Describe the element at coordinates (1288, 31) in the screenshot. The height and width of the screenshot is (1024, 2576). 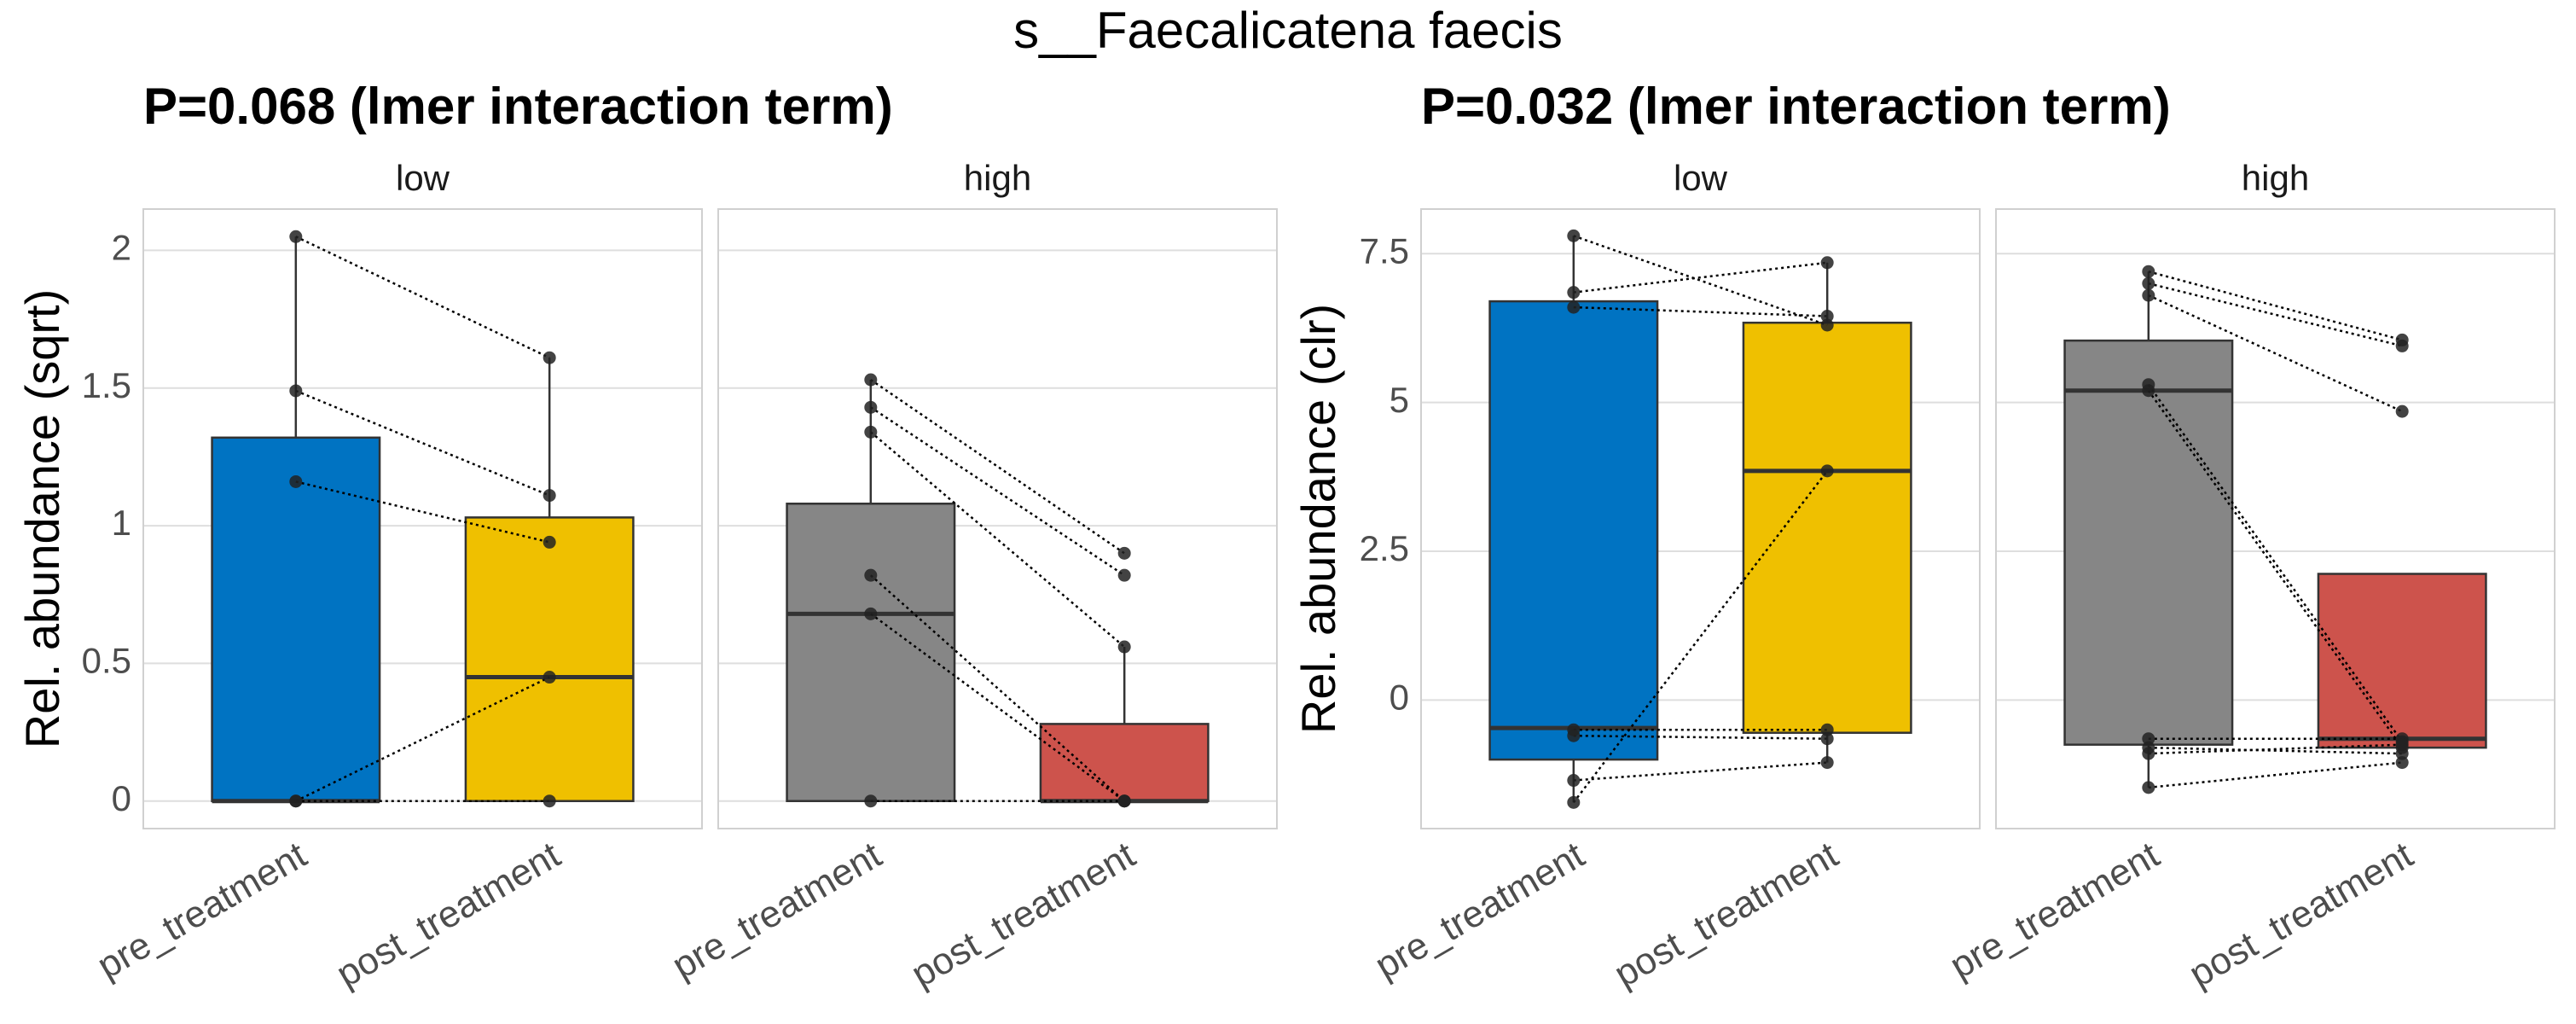
I see `figure-title: s__Faecalicatena faecis` at that location.